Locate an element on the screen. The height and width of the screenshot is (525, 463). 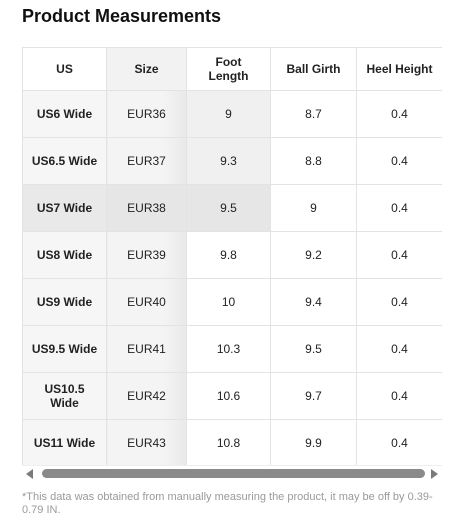
cell-ball-girth: 9.4 is located at coordinates (313, 302).